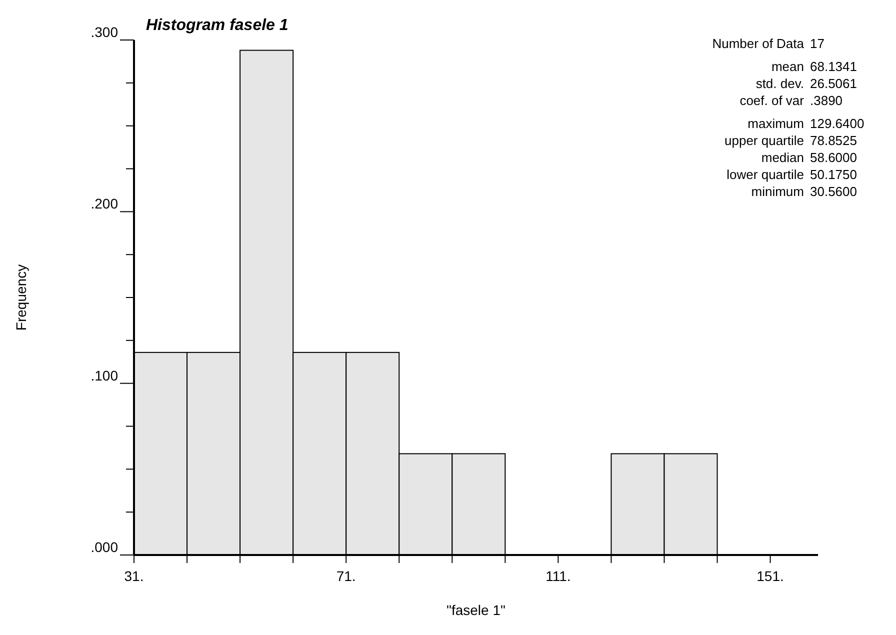  Describe the element at coordinates (104, 375) in the screenshot. I see `y-tick-label: .100` at that location.